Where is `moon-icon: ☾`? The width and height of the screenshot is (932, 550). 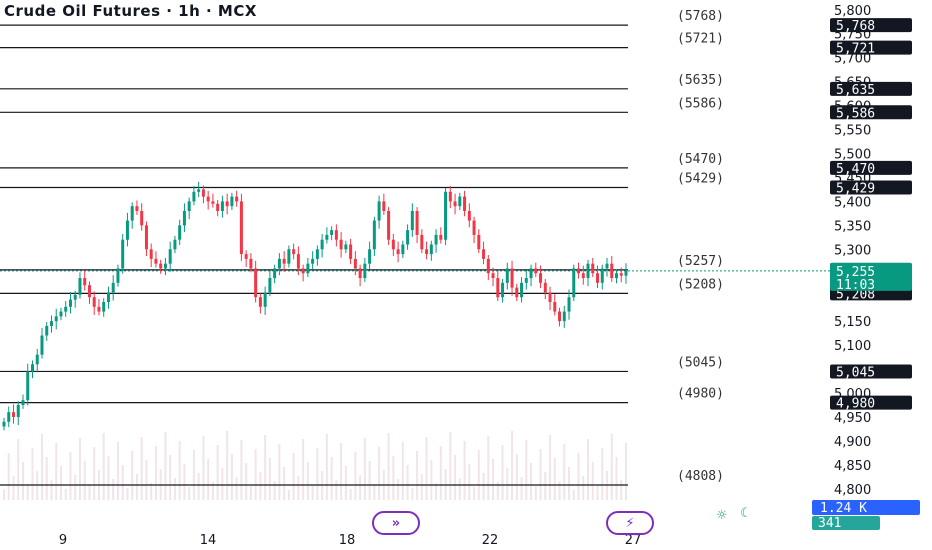
moon-icon: ☾ is located at coordinates (746, 513).